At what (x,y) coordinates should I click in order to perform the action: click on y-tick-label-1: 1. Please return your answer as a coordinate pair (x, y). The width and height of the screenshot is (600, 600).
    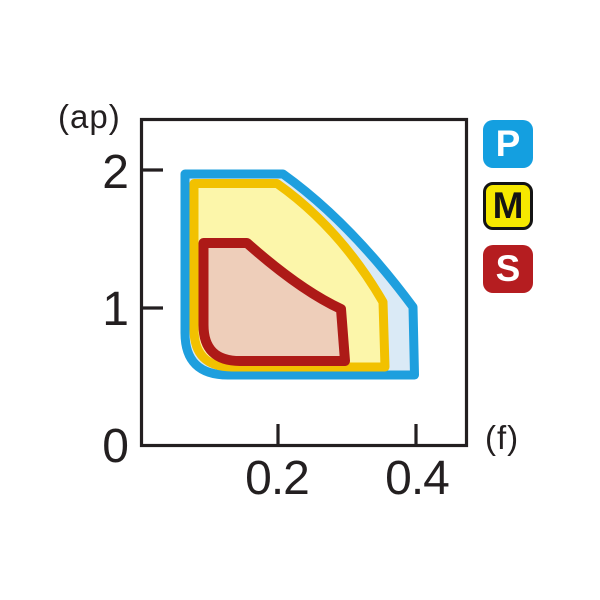
    Looking at the image, I should click on (115, 309).